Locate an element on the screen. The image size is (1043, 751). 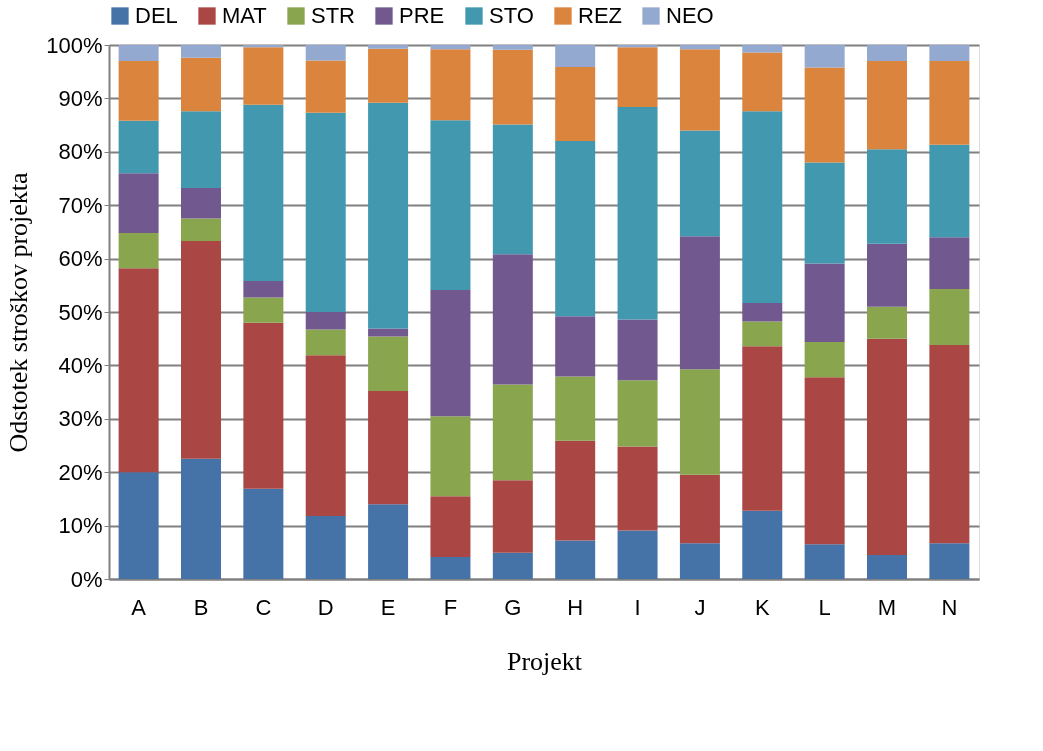
y-tick-label: 40% is located at coordinates (80, 365).